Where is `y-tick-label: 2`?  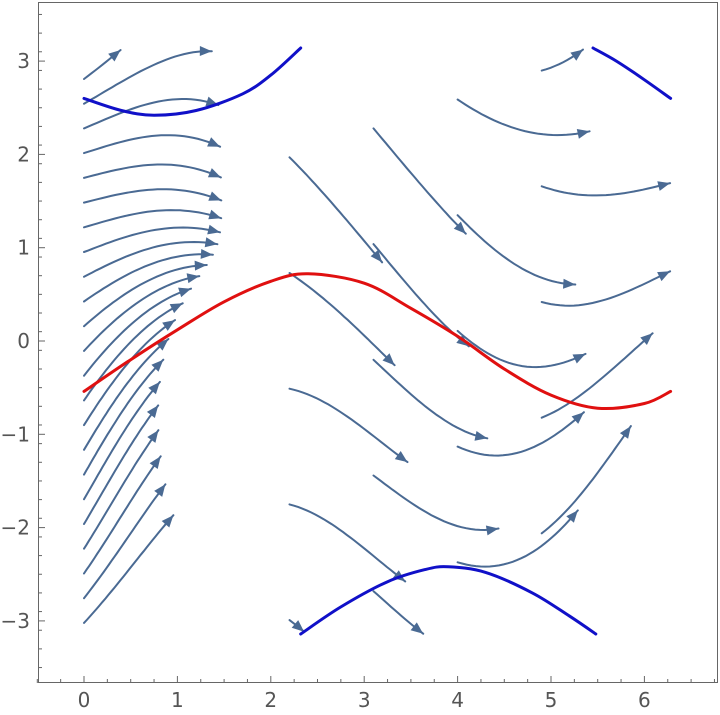
y-tick-label: 2 is located at coordinates (23, 154).